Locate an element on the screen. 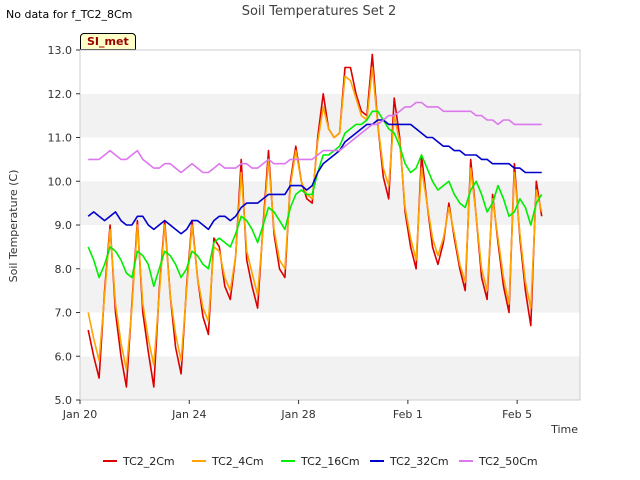 The width and height of the screenshot is (640, 480). x-axis-label: Time is located at coordinates (564, 429).